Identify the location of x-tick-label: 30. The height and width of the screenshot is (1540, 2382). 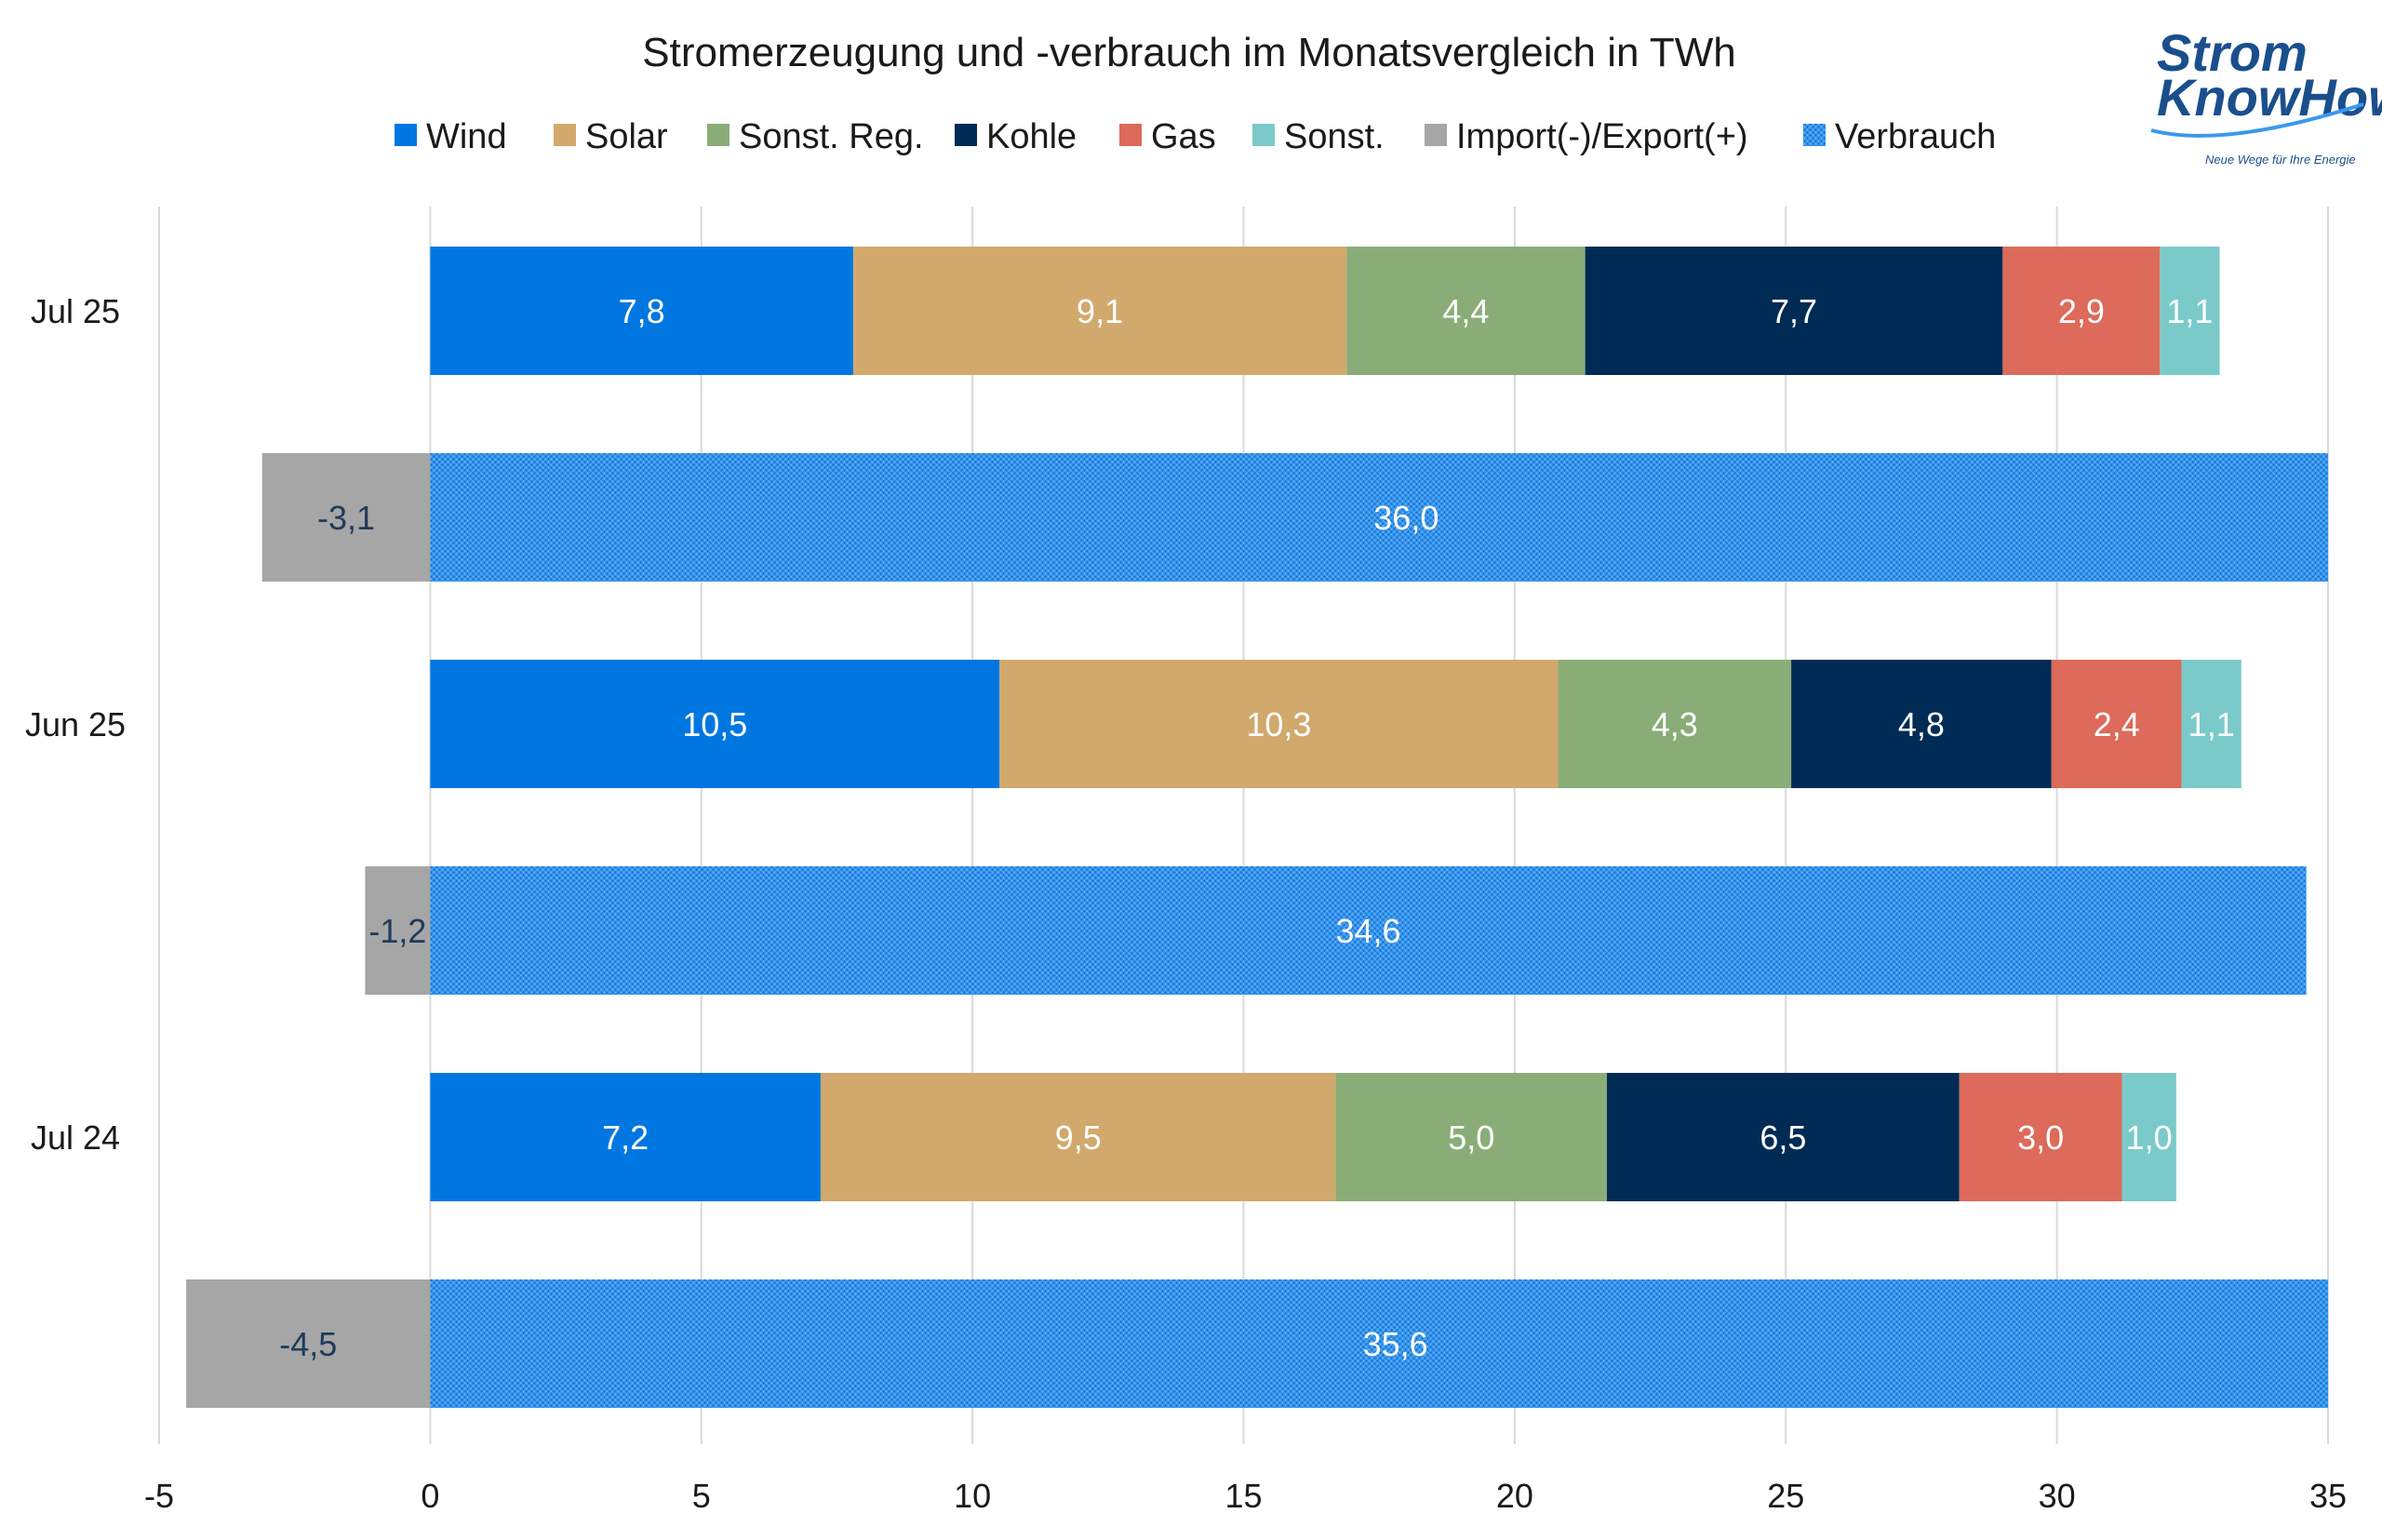
(2057, 1496).